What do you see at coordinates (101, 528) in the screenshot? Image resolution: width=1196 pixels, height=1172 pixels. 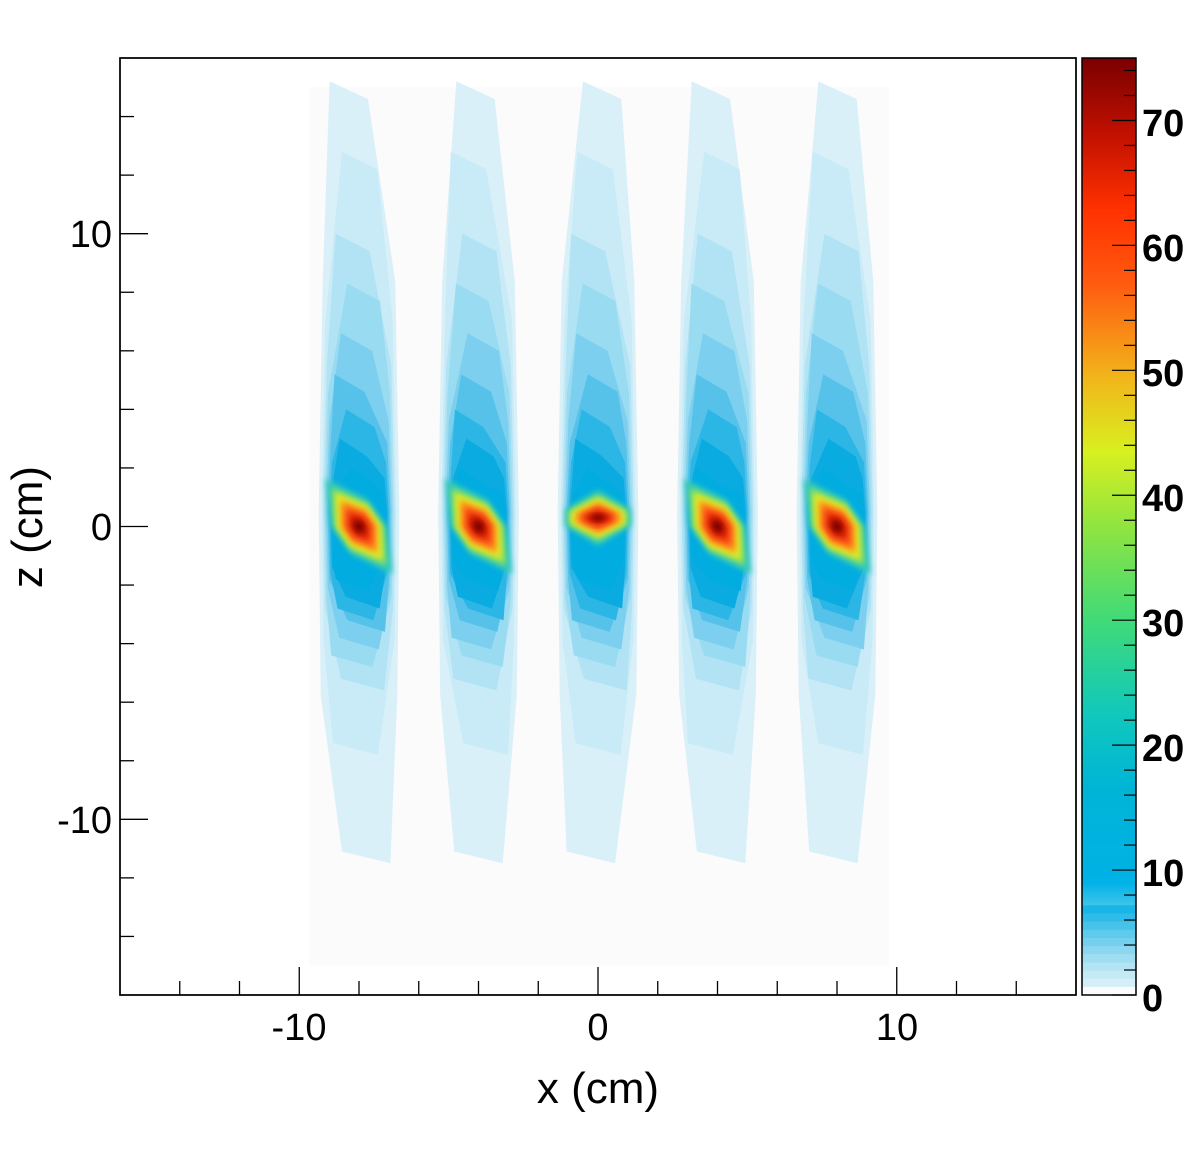 I see `y-tick-label: 0` at bounding box center [101, 528].